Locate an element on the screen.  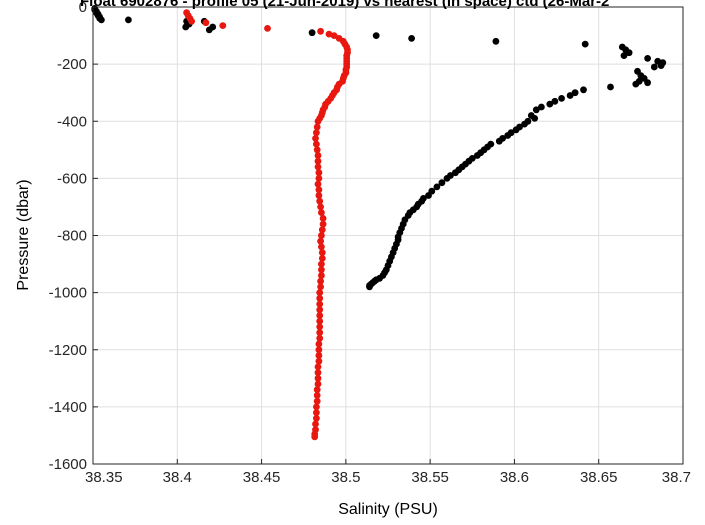
x-tick-label: 38.45 is located at coordinates (262, 477).